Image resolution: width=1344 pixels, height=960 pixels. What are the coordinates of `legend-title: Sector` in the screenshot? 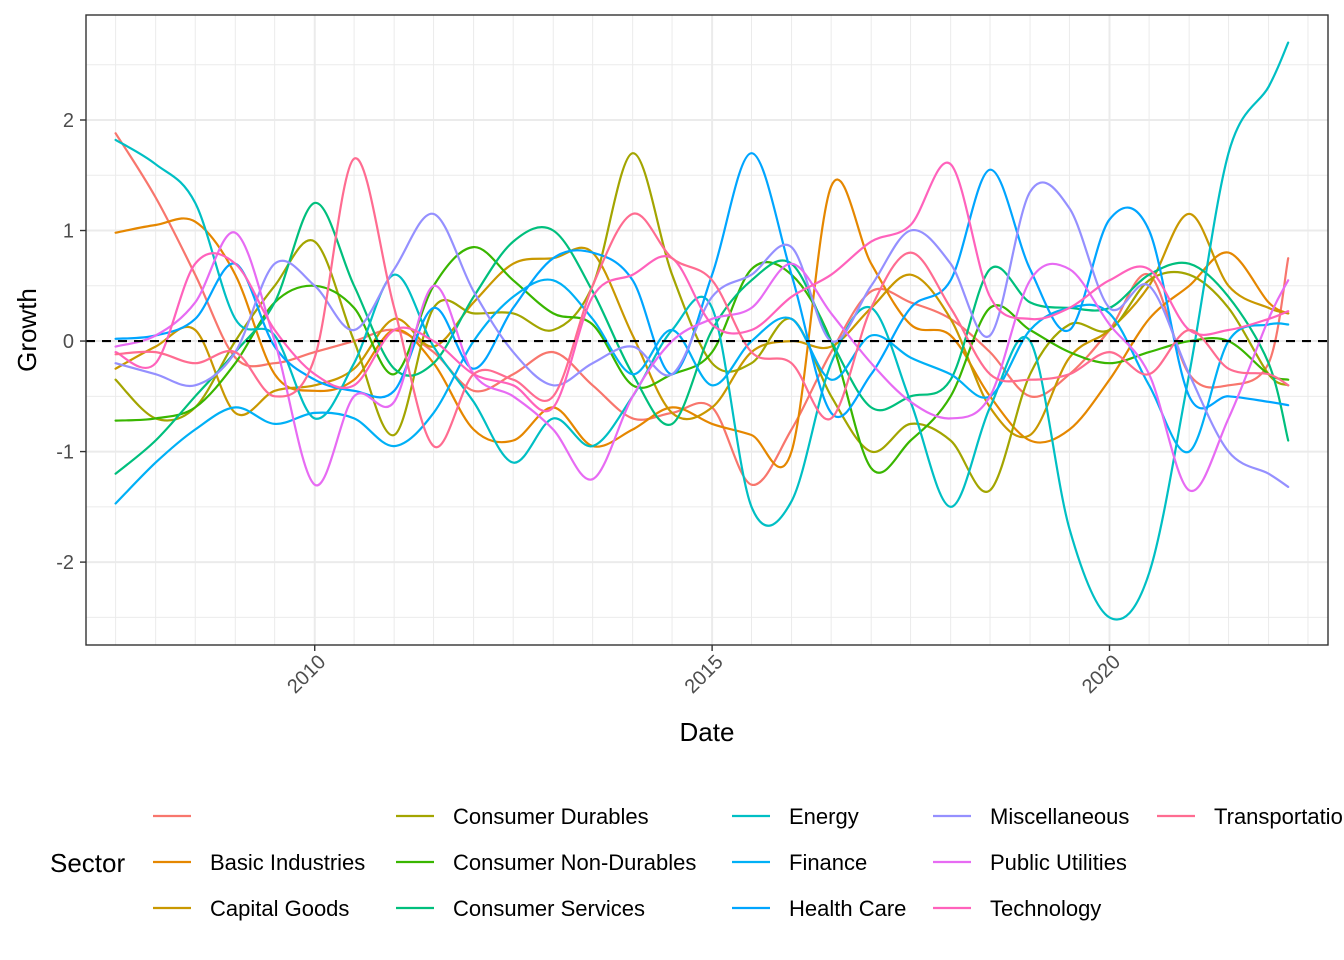 It's located at (87, 863).